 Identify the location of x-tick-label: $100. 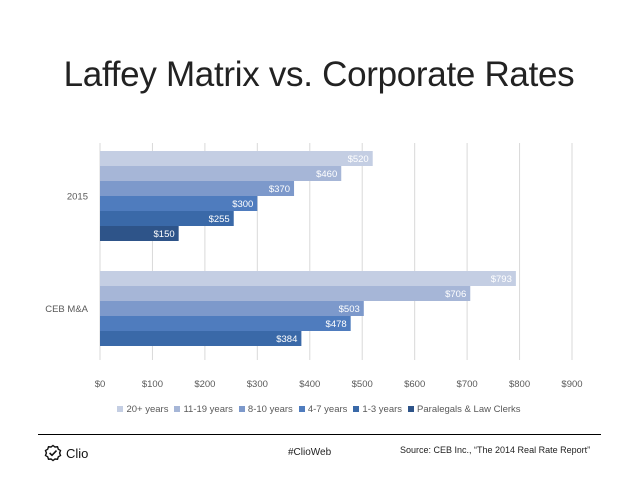
(152, 384).